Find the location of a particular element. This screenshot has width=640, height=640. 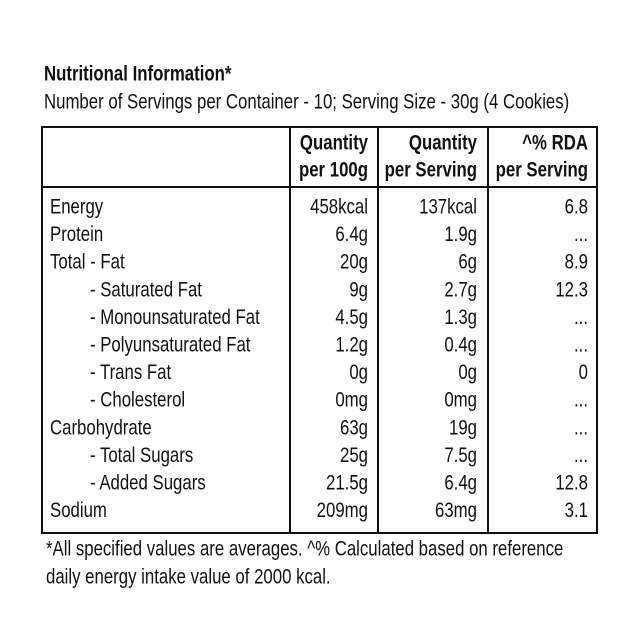

cell: 63g is located at coordinates (354, 428).